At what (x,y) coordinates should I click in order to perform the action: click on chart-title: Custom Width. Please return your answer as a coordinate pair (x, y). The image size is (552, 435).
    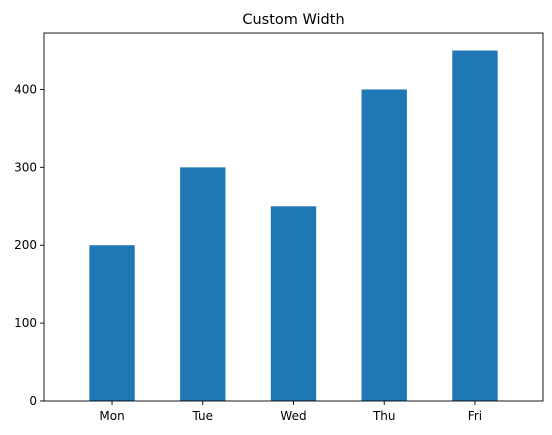
    Looking at the image, I should click on (293, 20).